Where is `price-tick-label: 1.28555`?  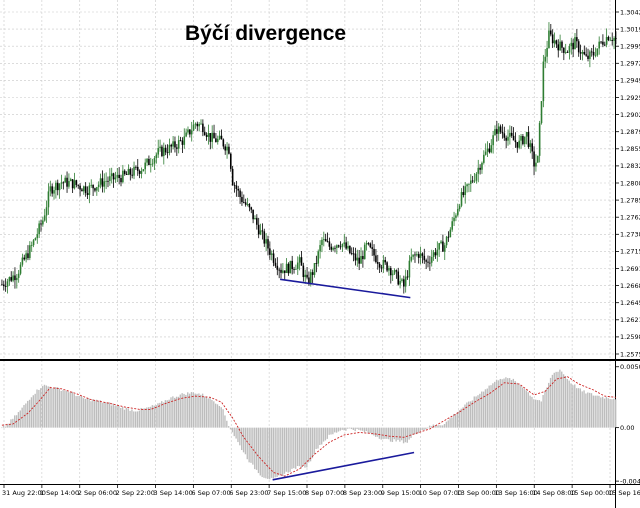 price-tick-label: 1.28555 is located at coordinates (630, 149).